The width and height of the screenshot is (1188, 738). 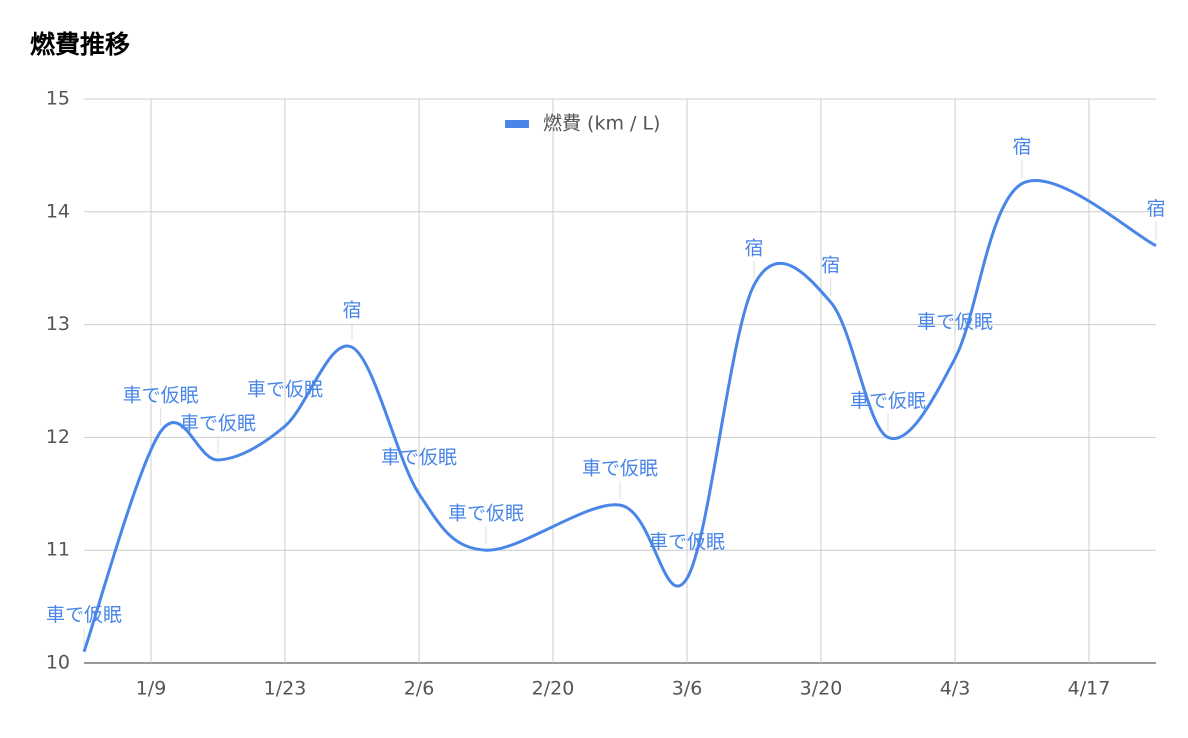 What do you see at coordinates (601, 124) in the screenshot?
I see `legend-label: 燃費 (km / L)` at bounding box center [601, 124].